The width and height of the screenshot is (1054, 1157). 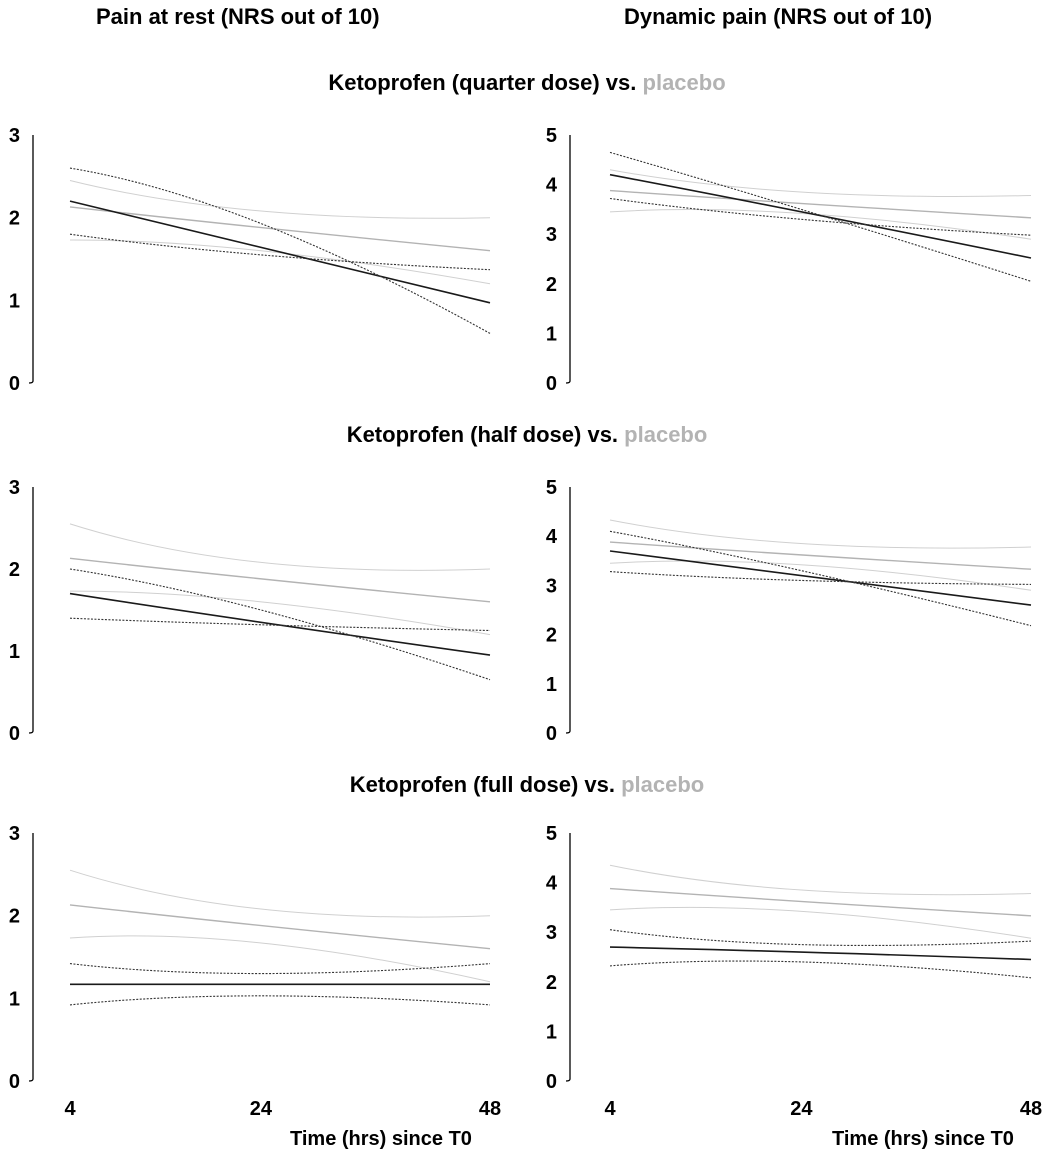 I want to click on panel-rest-quarter: 0 1 2 3, so click(x=250, y=260).